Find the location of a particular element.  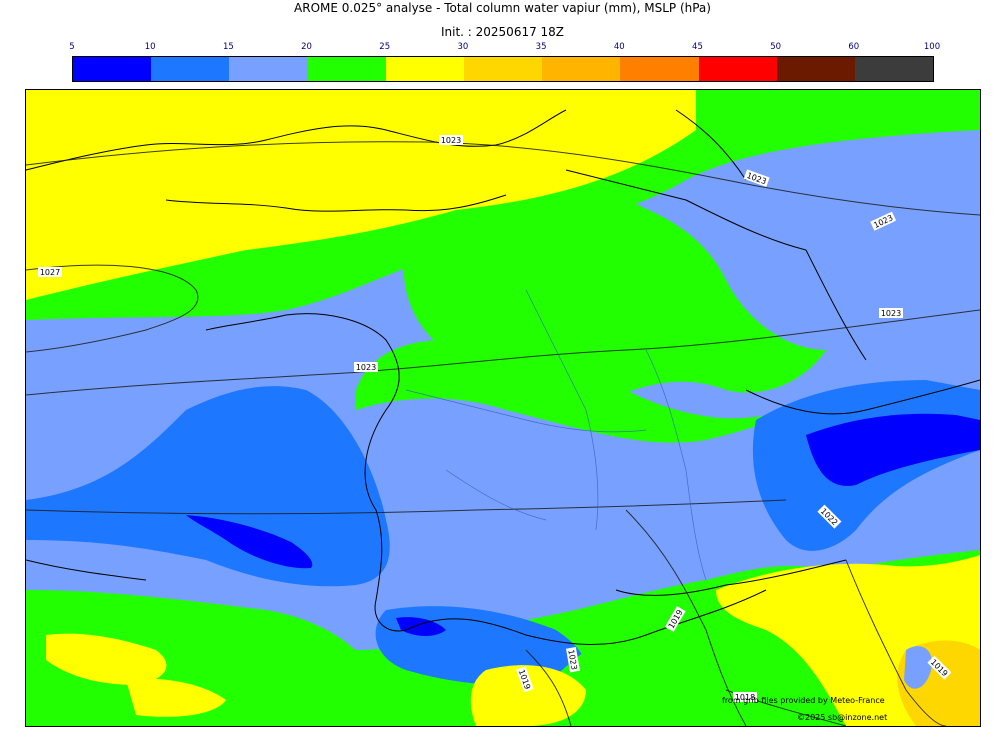

colorbar-tick: 20 is located at coordinates (306, 47).